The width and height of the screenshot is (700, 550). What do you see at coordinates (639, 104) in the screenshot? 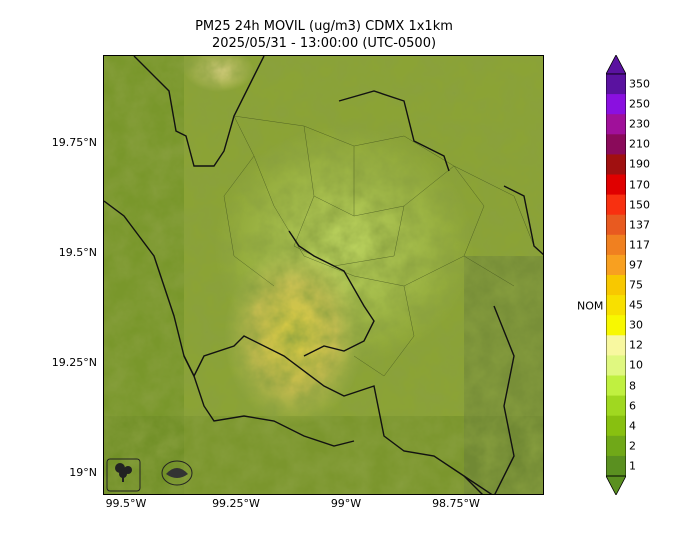
I see `colorbar-tick-label: 250` at bounding box center [639, 104].